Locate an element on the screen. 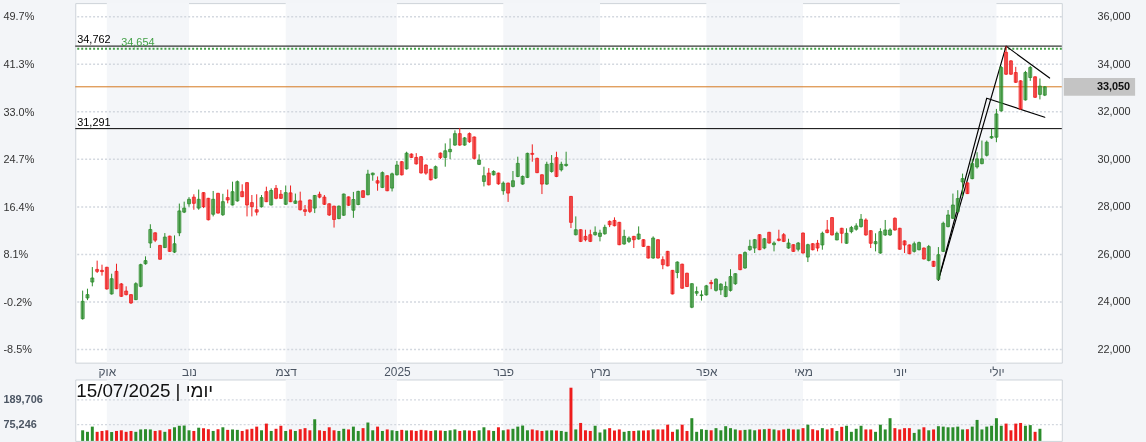  y-tick-label: 34,000 is located at coordinates (1114, 63).